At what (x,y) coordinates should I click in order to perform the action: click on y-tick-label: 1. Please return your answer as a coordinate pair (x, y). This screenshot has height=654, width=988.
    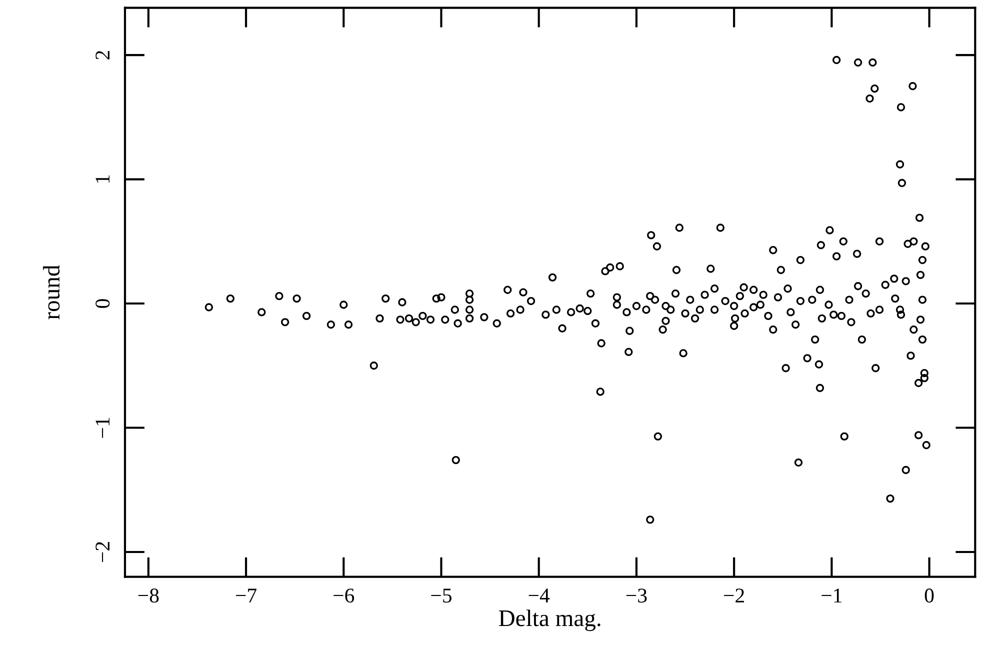
    Looking at the image, I should click on (103, 179).